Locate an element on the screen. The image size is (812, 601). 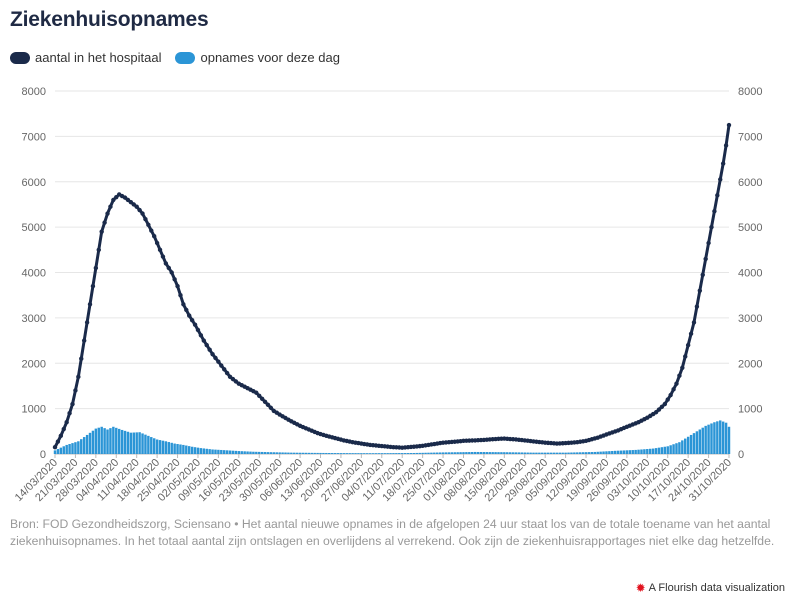
y-tick-label-right: 4000 is located at coordinates (750, 274).